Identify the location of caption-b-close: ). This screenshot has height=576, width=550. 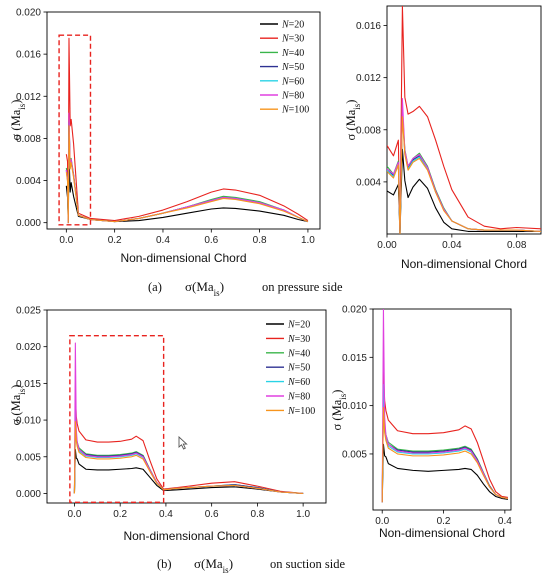
(231, 563).